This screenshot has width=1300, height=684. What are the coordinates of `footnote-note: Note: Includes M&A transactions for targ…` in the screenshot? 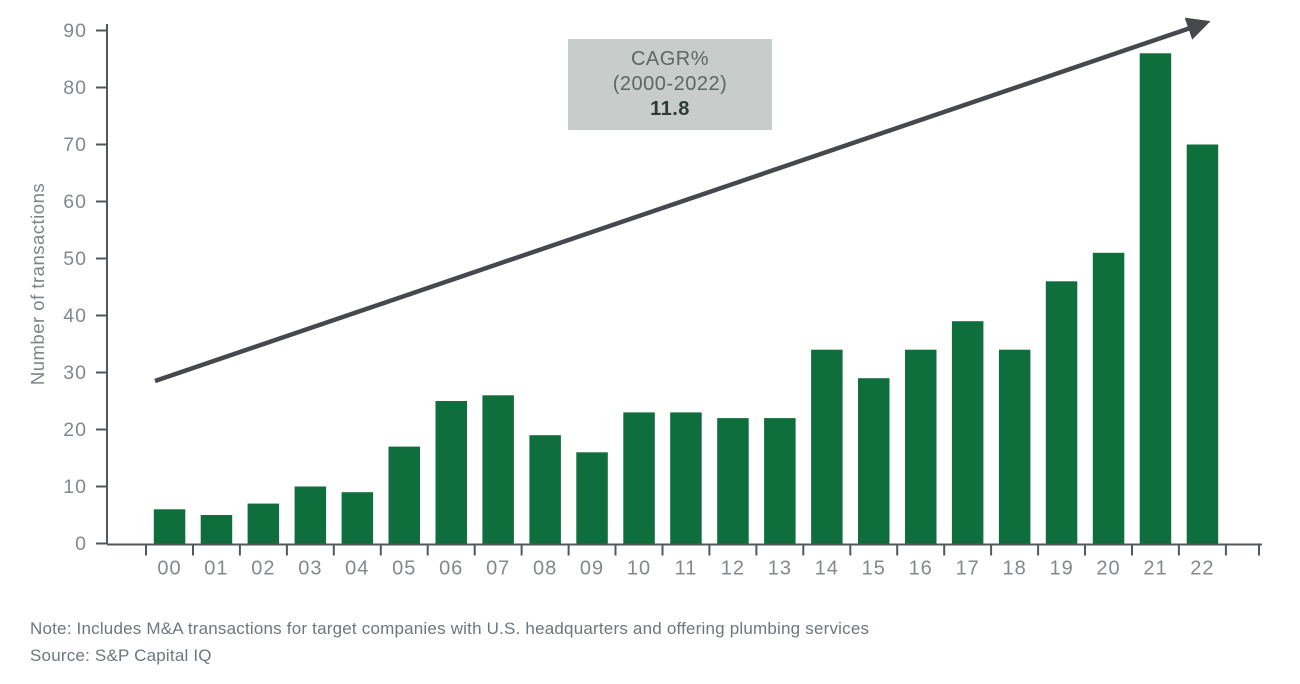 It's located at (450, 628).